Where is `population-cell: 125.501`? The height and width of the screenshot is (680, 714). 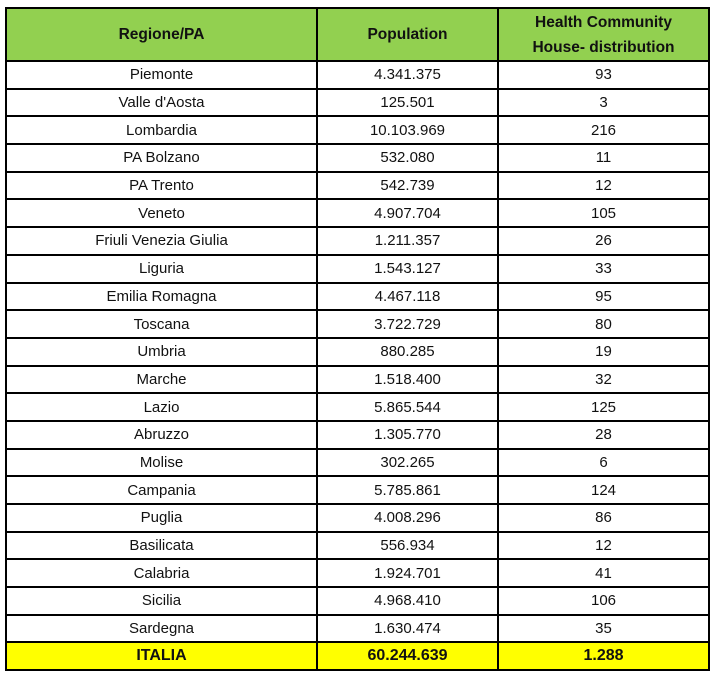 population-cell: 125.501 is located at coordinates (407, 102).